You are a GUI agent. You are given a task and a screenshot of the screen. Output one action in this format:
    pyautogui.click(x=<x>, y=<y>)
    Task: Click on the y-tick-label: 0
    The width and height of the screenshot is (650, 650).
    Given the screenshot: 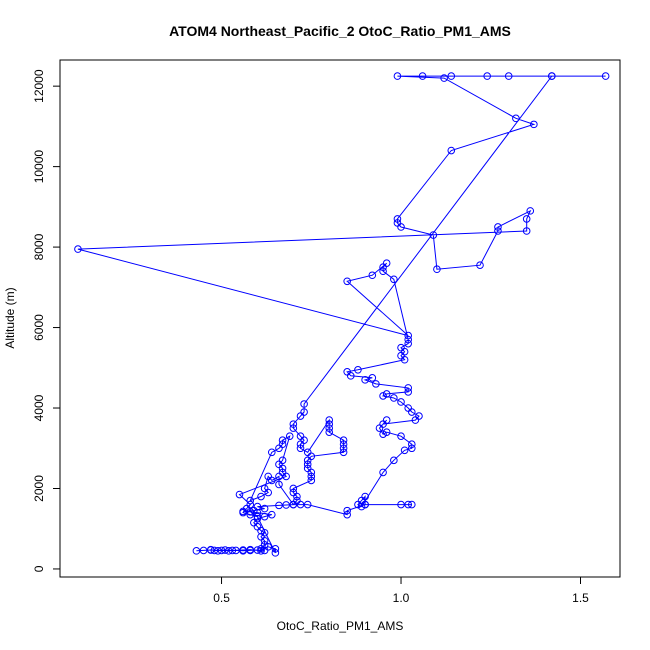 What is the action you would take?
    pyautogui.click(x=39, y=568)
    